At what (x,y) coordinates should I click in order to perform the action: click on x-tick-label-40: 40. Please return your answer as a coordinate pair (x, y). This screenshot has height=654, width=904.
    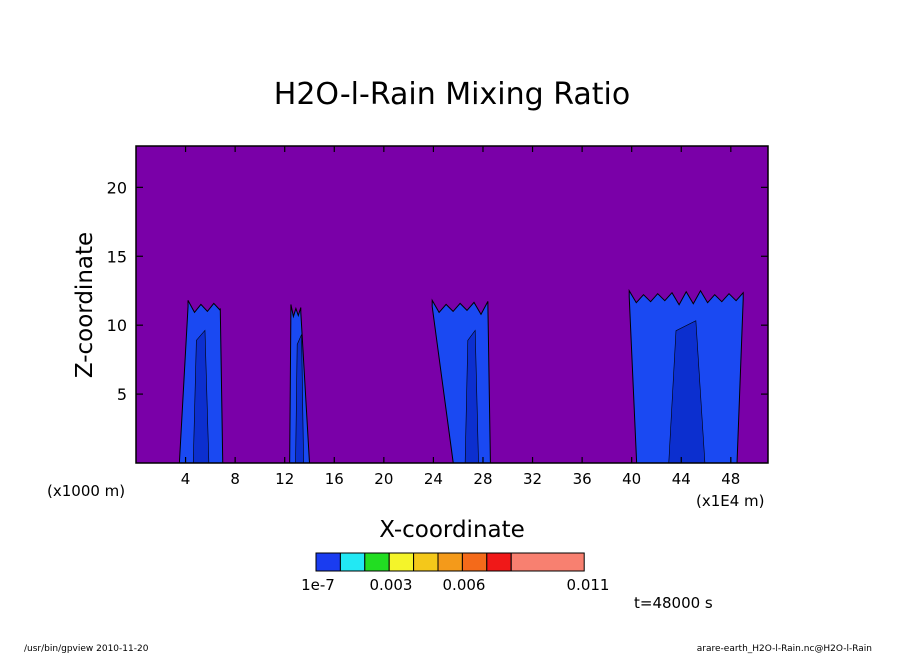
    Looking at the image, I should click on (631, 479).